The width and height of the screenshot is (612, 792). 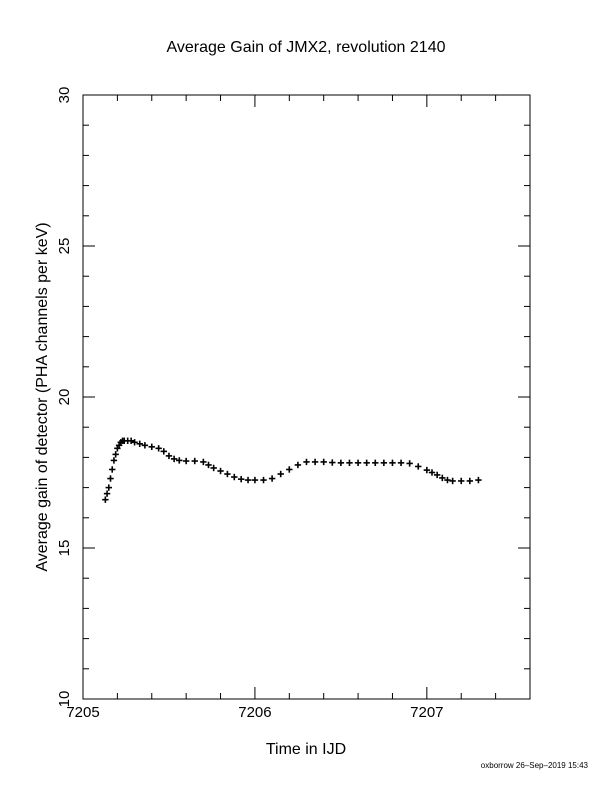 What do you see at coordinates (535, 765) in the screenshot?
I see `footer-credit: oxborrow 26–Sep–2019 15:43` at bounding box center [535, 765].